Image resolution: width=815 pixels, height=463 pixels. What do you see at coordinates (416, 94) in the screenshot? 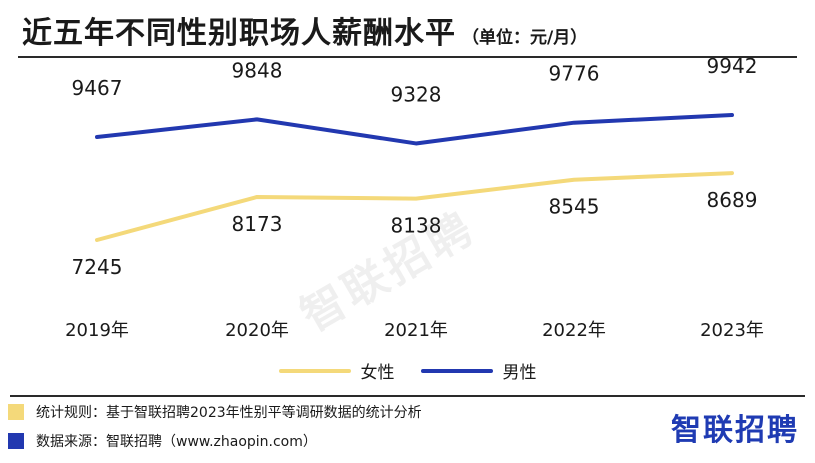
I see `data-label-male: 9328` at bounding box center [416, 94].